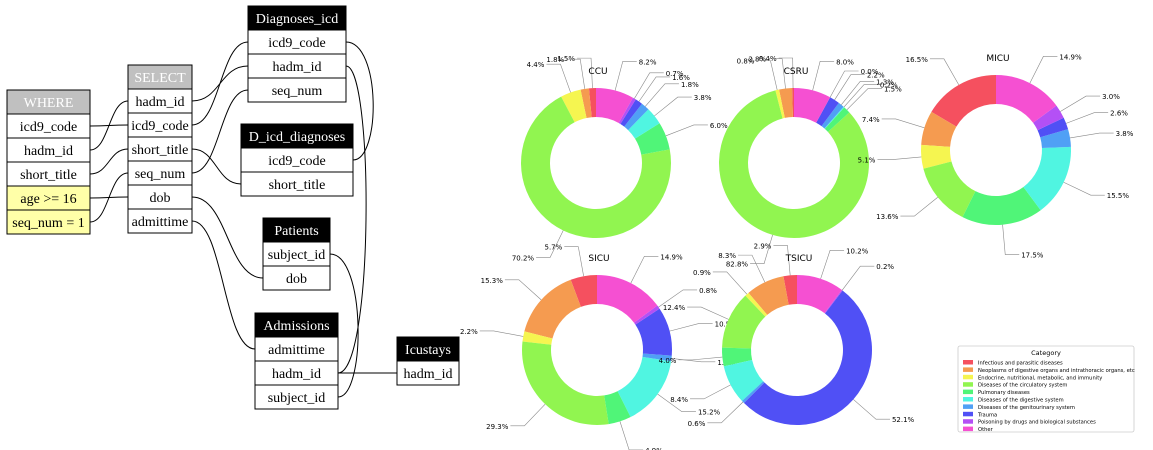 This screenshot has height=450, width=1153. I want to click on slice-label: 82.8%, so click(737, 265).